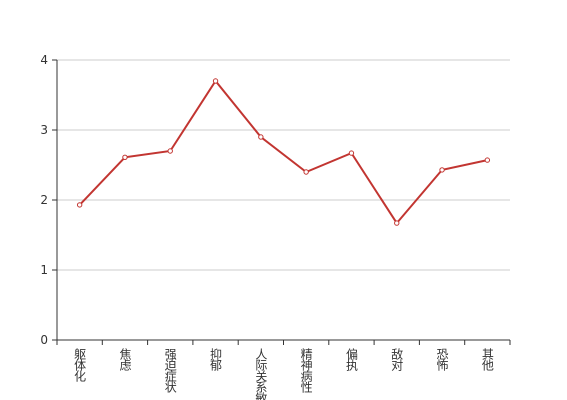 The height and width of the screenshot is (400, 567). What do you see at coordinates (216, 359) in the screenshot?
I see `x-tick-label: 抑郁` at bounding box center [216, 359].